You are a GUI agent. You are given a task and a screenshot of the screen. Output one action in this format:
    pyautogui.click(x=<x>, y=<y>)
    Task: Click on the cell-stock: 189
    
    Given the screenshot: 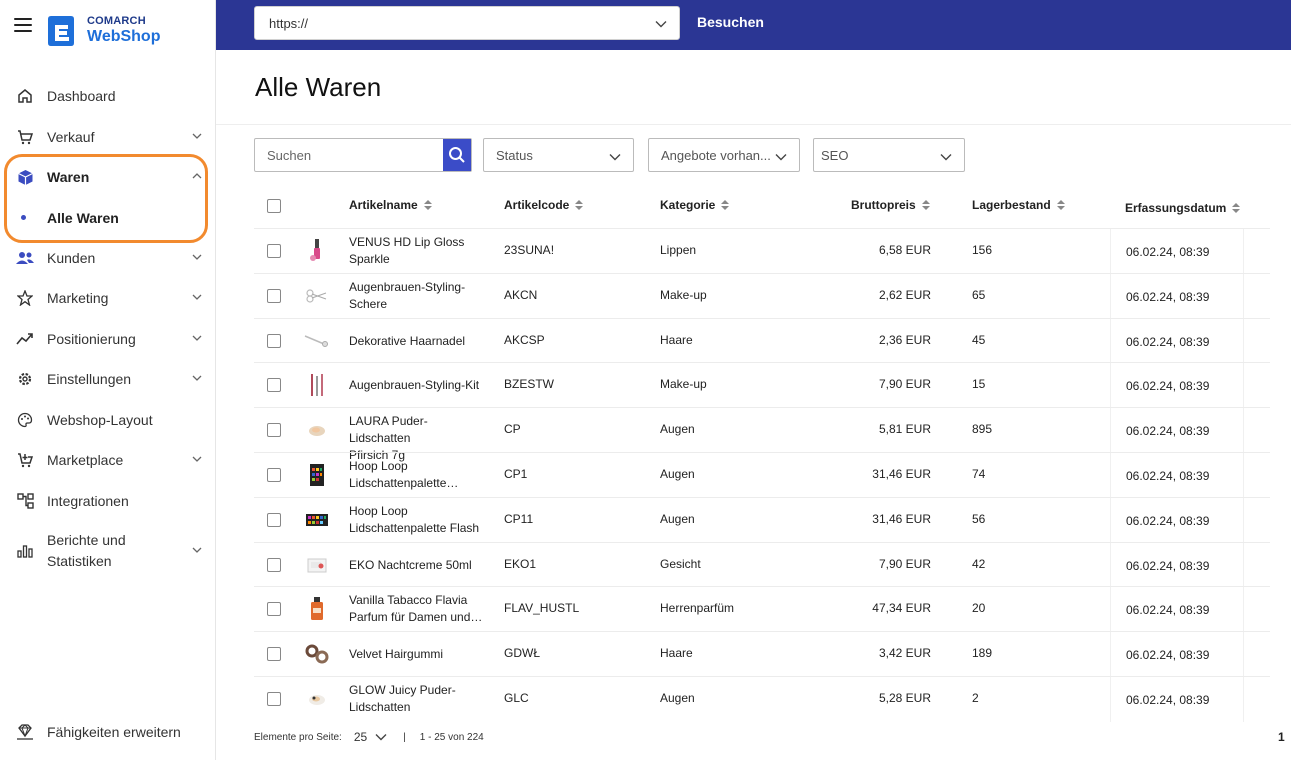 What is the action you would take?
    pyautogui.click(x=982, y=653)
    